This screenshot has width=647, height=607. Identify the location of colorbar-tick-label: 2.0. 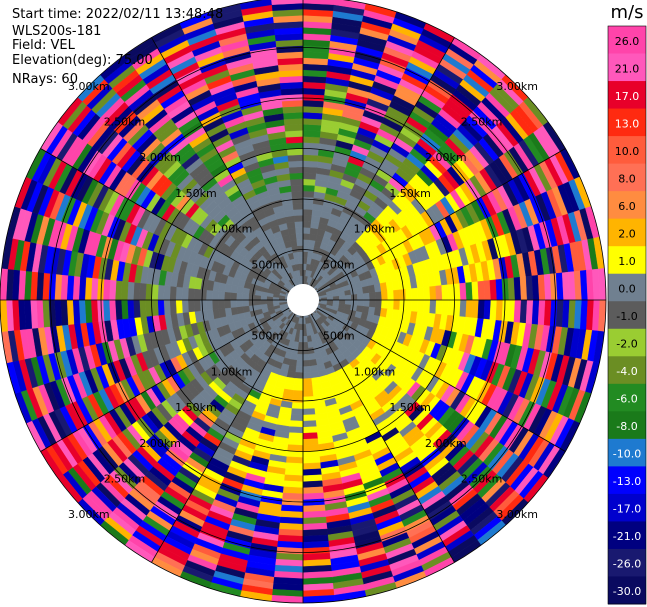
(627, 233).